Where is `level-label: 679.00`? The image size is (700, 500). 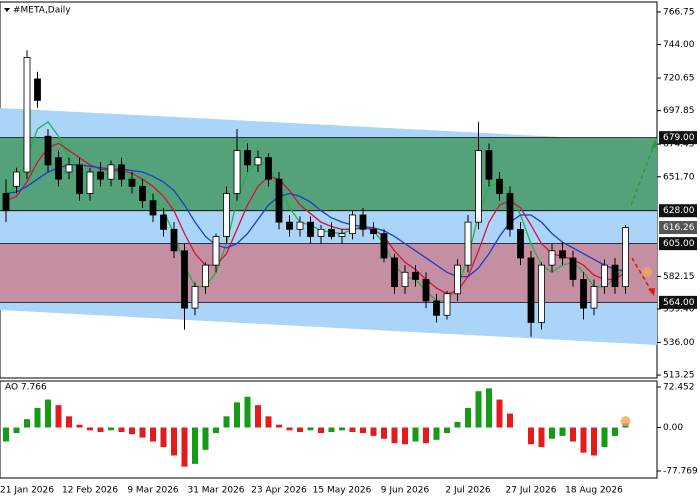 level-label: 679.00 is located at coordinates (679, 138).